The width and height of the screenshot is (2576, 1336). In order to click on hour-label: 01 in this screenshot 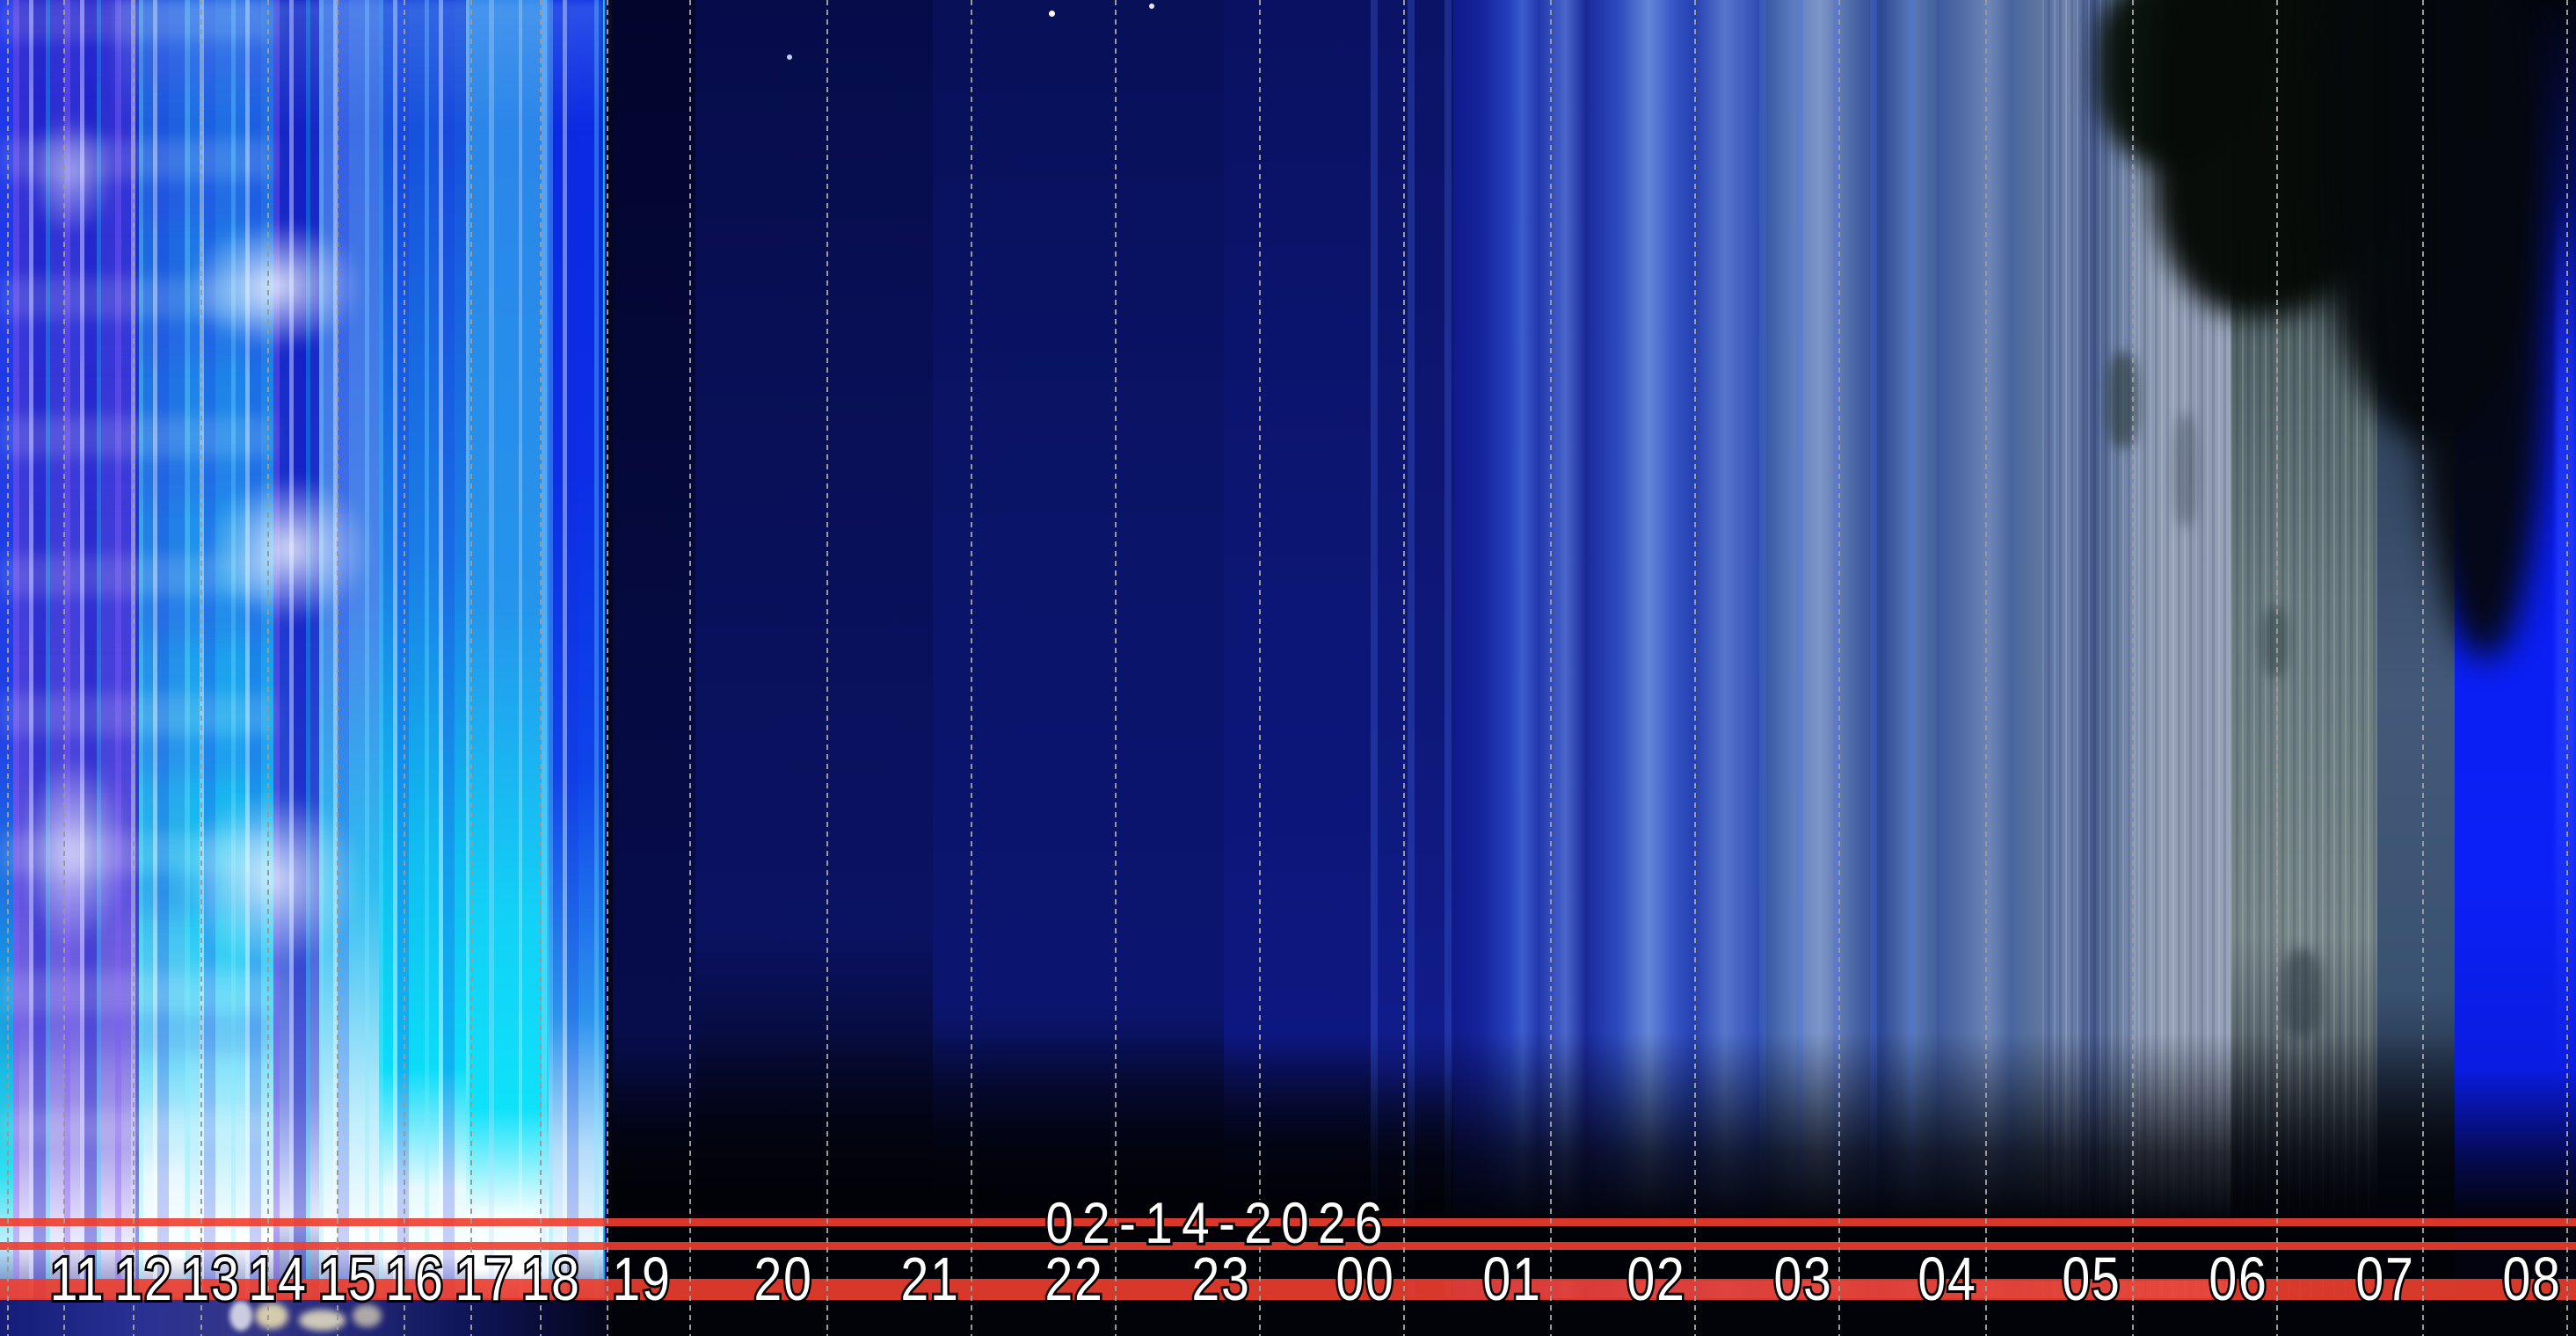, I will do `click(1511, 1279)`.